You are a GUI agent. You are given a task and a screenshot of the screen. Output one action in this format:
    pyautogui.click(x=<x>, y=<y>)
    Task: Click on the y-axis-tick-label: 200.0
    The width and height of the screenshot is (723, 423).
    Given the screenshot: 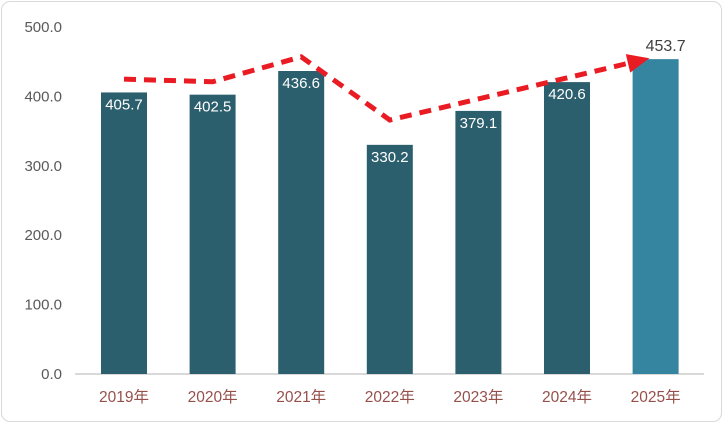 What is the action you would take?
    pyautogui.click(x=43, y=235)
    